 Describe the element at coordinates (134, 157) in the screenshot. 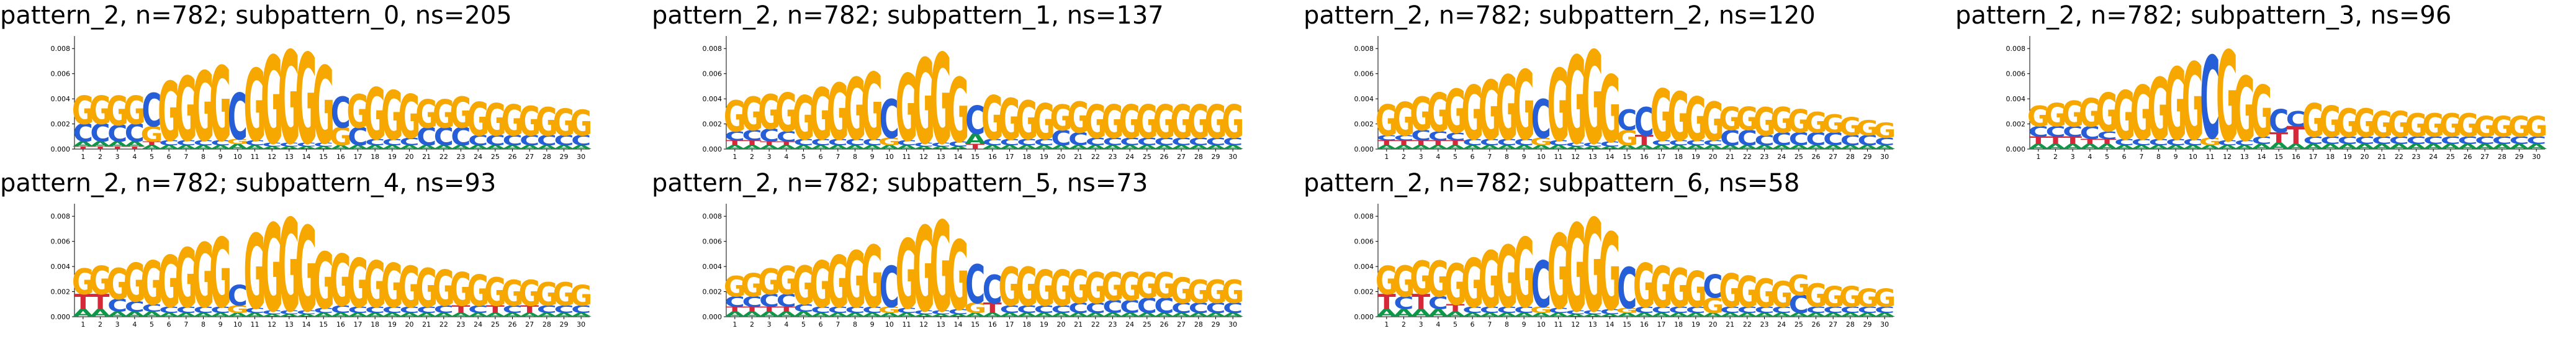

I see `x-tick-label: 4` at that location.